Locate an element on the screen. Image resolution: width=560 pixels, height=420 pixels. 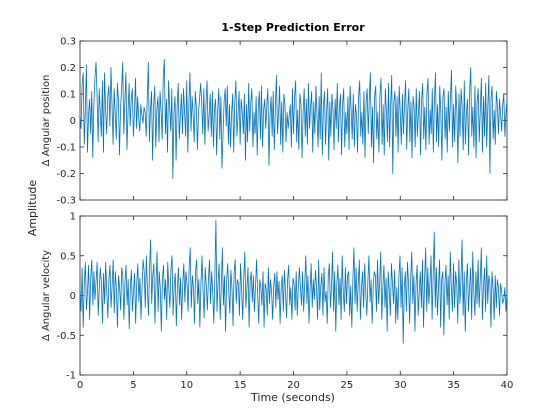
y-tick-label: 0.2 is located at coordinates (68, 68).